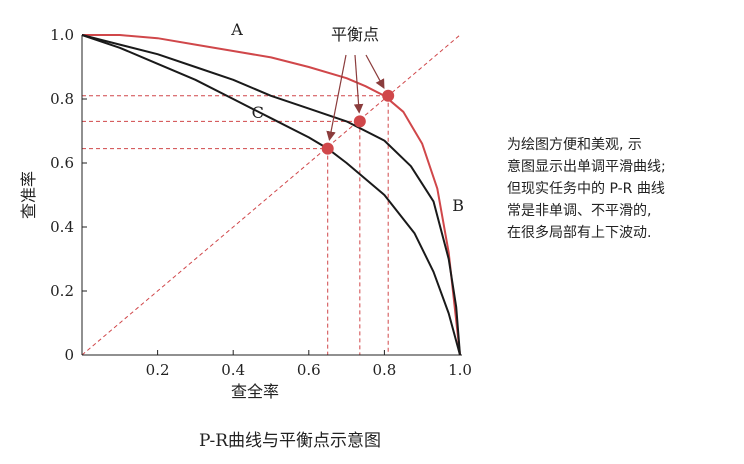 This screenshot has width=744, height=464. I want to click on y-tick-label: 0.8, so click(62, 99).